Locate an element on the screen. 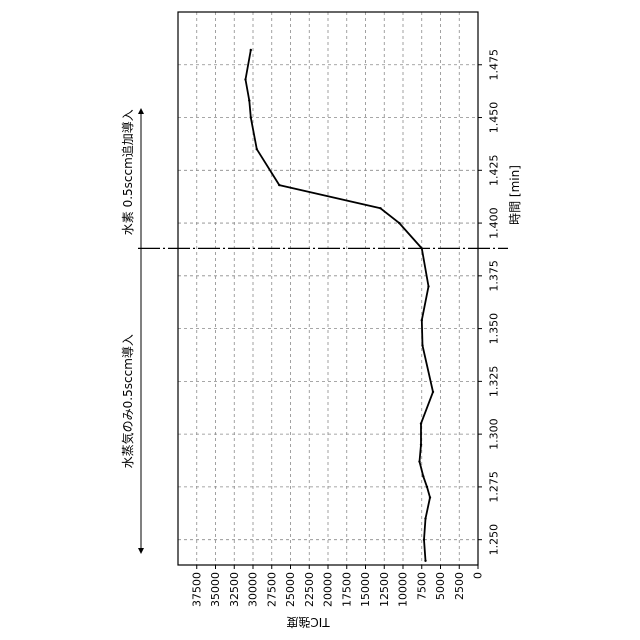 The image size is (640, 640). before-annotation-label: 水蒸気のみ0.5sccm導入 is located at coordinates (127, 401).